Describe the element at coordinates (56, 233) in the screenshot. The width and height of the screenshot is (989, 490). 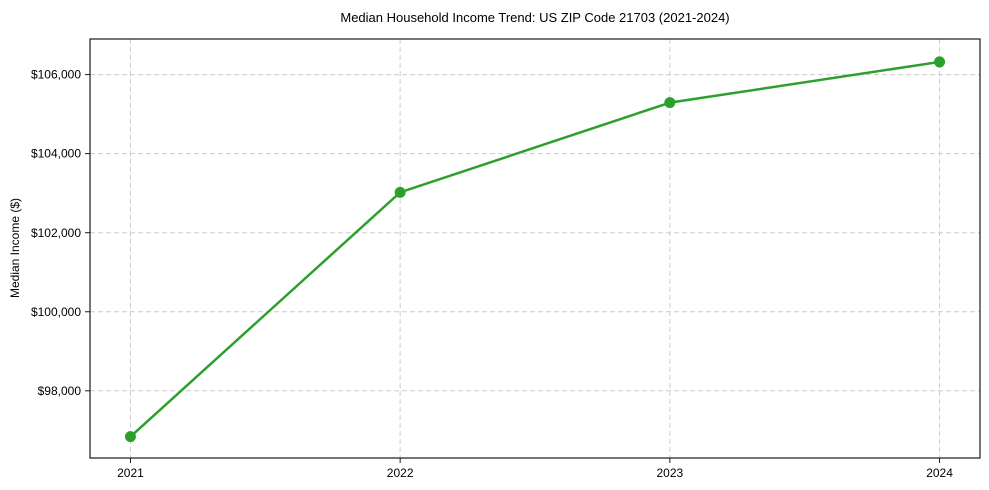
I see `y-tick-label: $102,000` at that location.